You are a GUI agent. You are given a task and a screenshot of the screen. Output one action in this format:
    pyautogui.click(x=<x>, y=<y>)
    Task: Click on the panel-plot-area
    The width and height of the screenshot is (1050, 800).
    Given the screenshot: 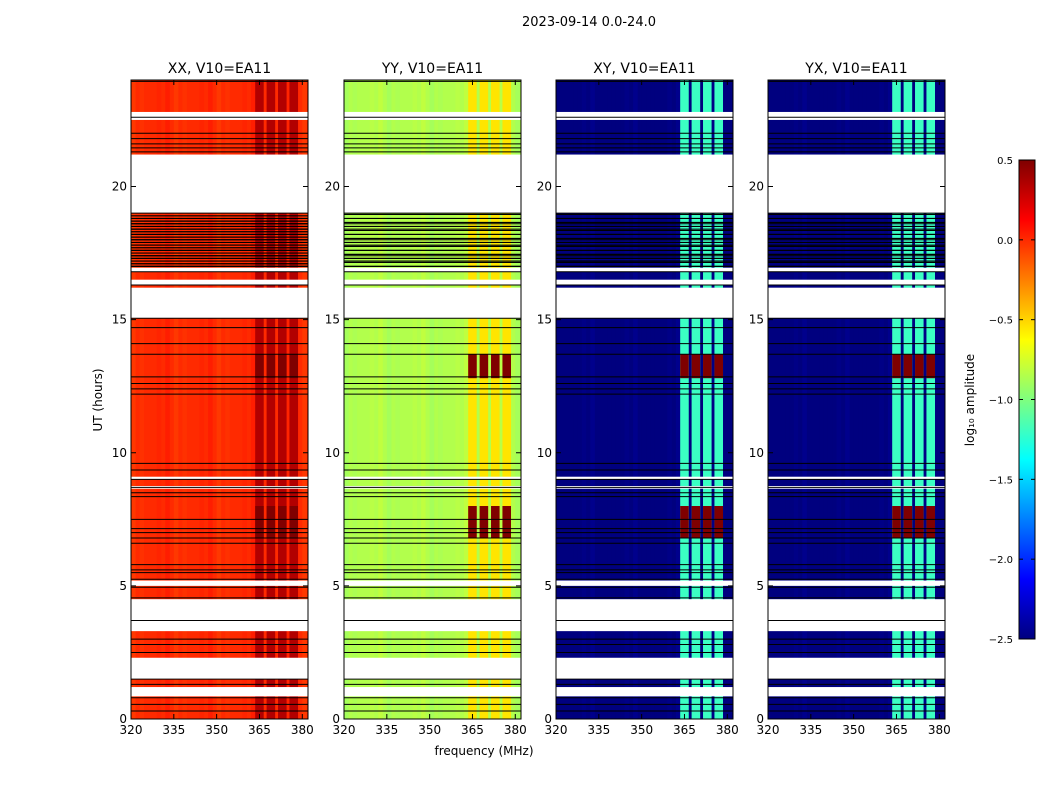 What is the action you would take?
    pyautogui.click(x=644, y=399)
    